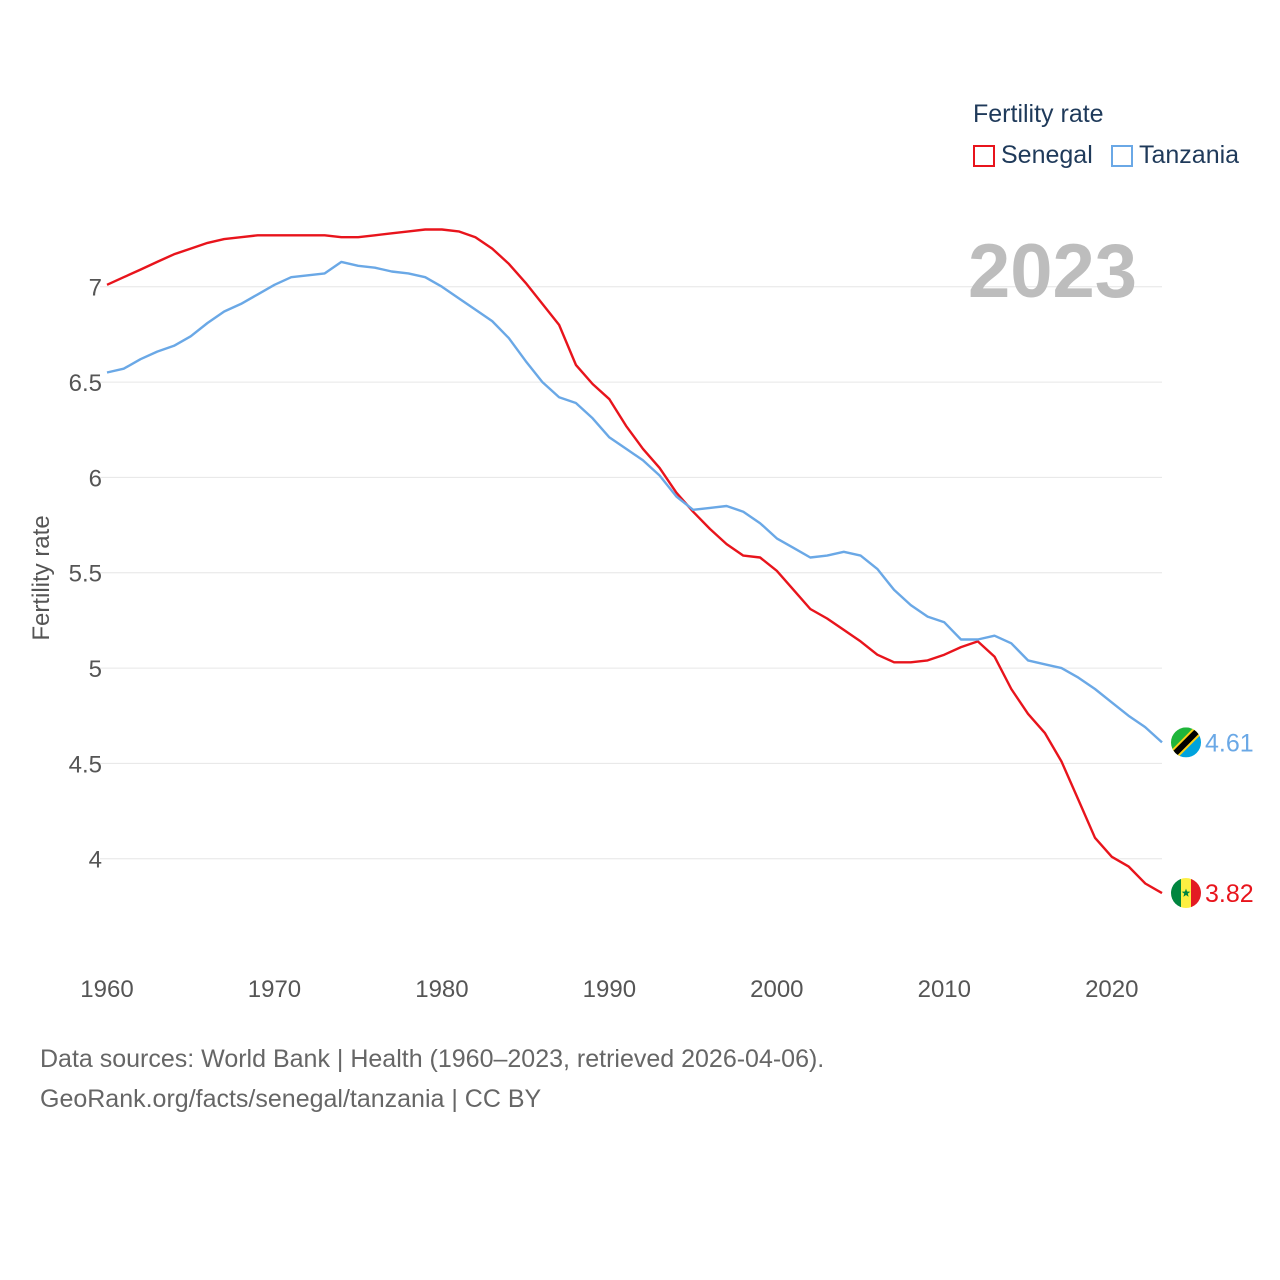  I want to click on end-value-label-tanzania: 4.61, so click(1229, 743).